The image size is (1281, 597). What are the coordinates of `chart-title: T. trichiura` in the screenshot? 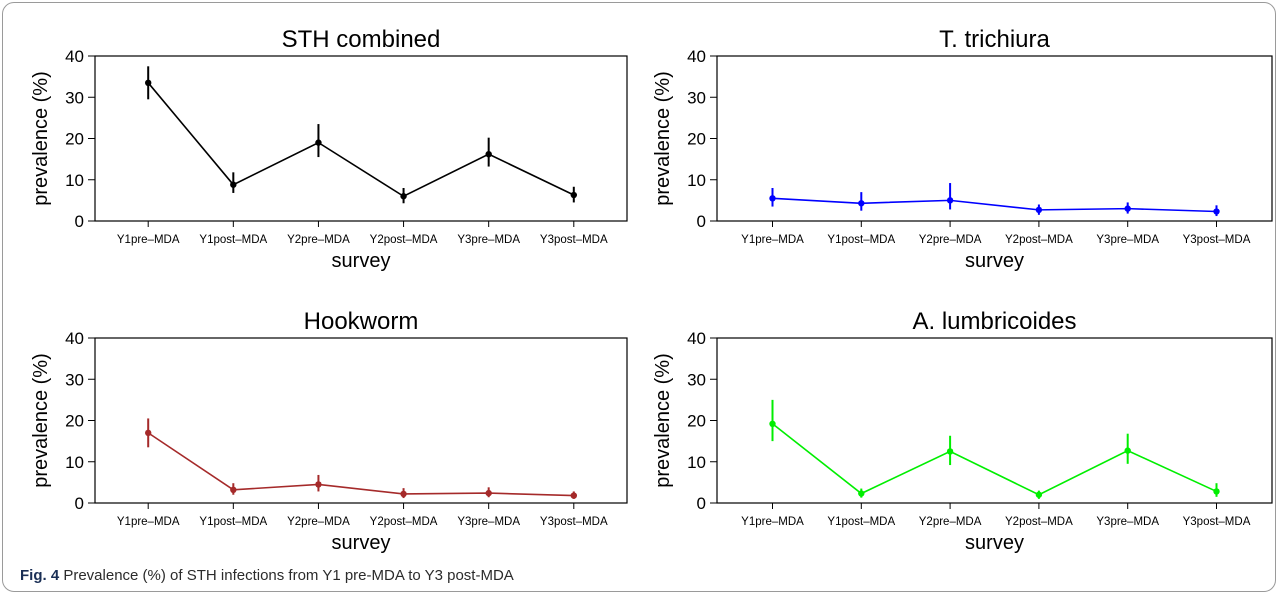 It's located at (994, 39).